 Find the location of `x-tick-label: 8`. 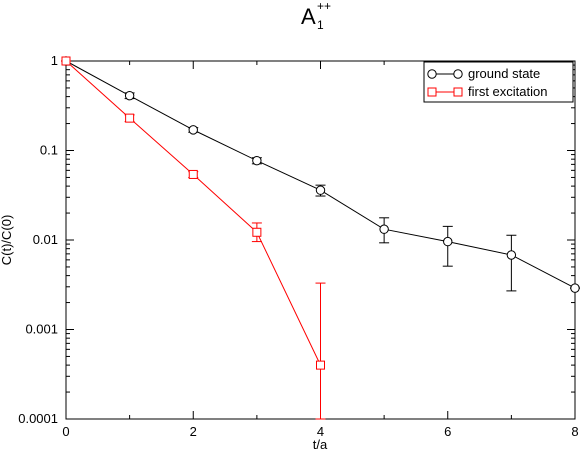

x-tick-label: 8 is located at coordinates (574, 431).